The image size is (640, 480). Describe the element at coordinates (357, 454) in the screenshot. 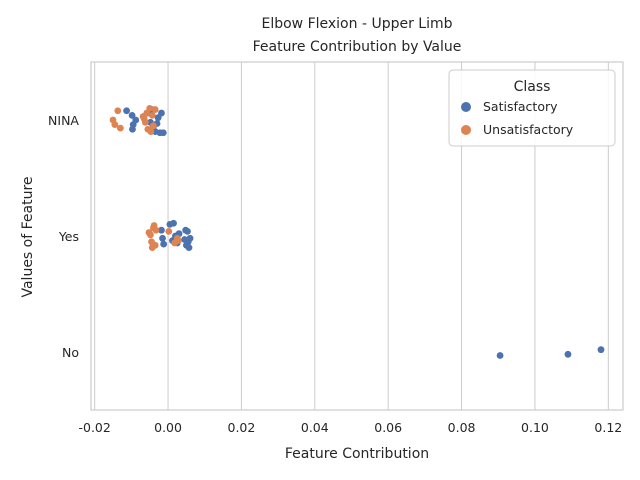

I see `x-axis-label: Feature Contribution` at that location.